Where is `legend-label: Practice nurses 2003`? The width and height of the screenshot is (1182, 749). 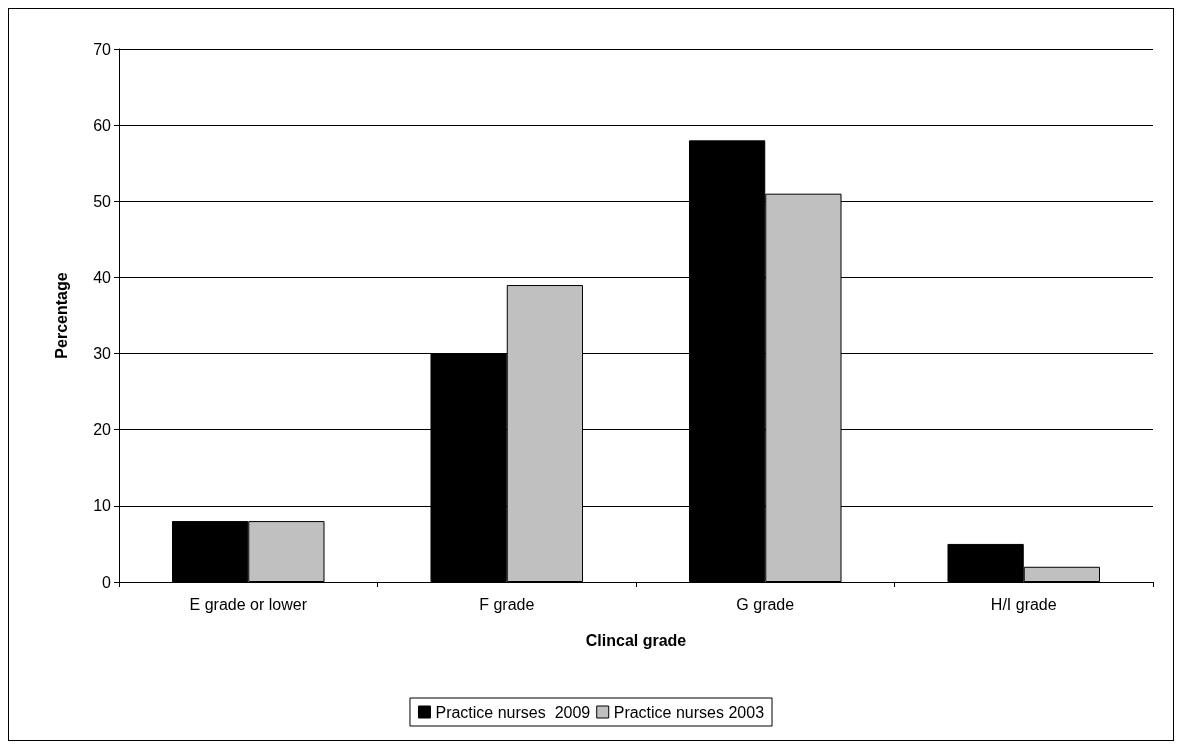 legend-label: Practice nurses 2003 is located at coordinates (689, 712).